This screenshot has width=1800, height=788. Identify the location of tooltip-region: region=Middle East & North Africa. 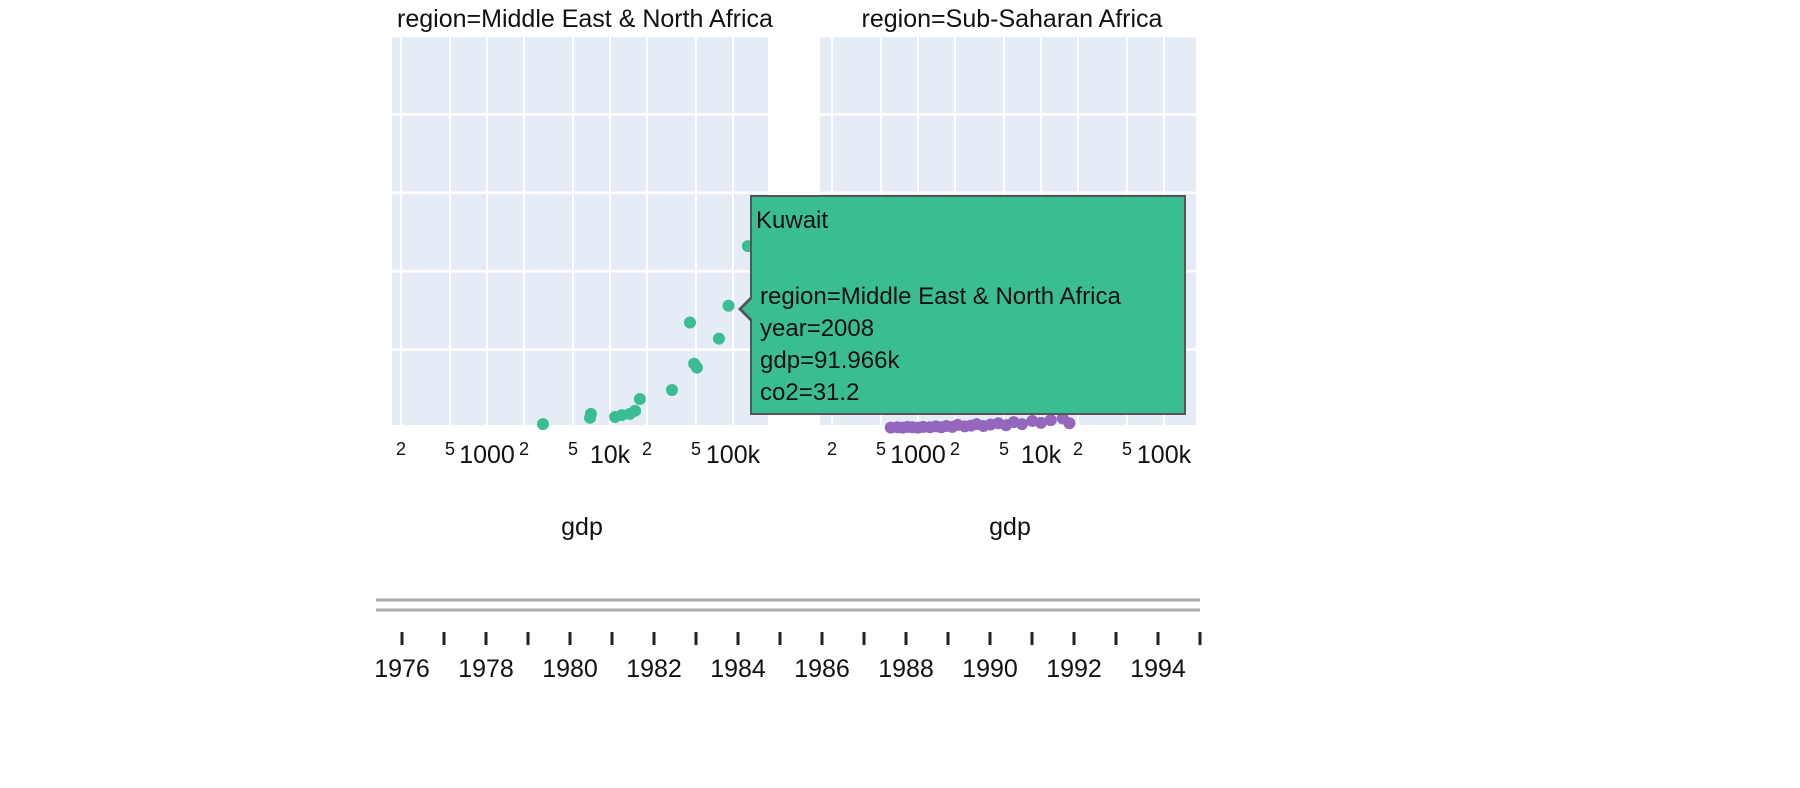
(940, 296).